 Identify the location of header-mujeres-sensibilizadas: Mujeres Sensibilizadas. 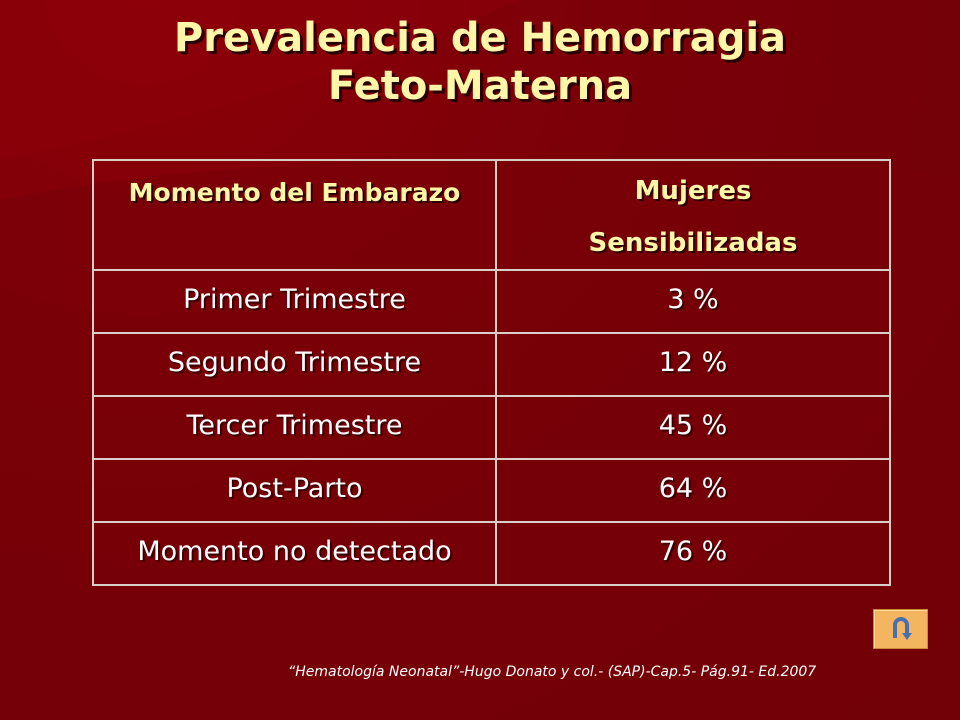
(693, 215).